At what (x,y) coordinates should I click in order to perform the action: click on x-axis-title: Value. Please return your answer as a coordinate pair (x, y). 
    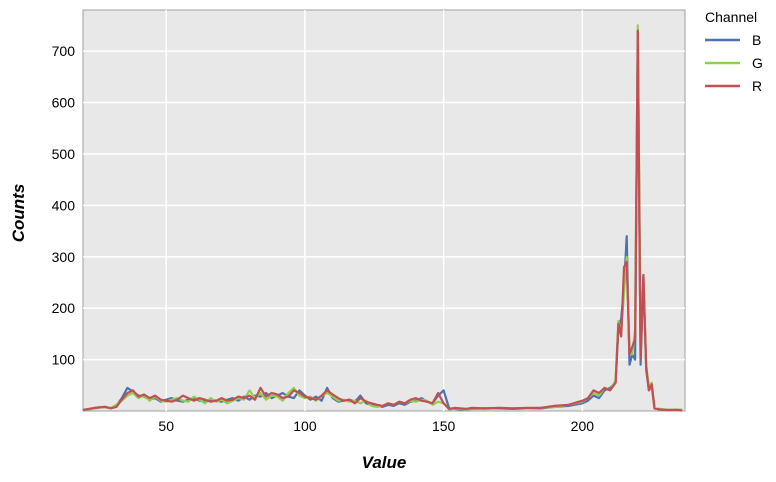
    Looking at the image, I should click on (384, 462).